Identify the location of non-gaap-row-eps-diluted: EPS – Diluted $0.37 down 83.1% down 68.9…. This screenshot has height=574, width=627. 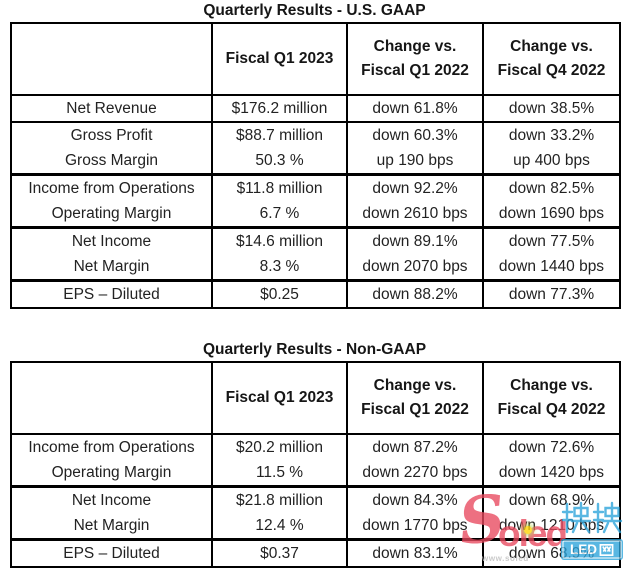
(315, 553).